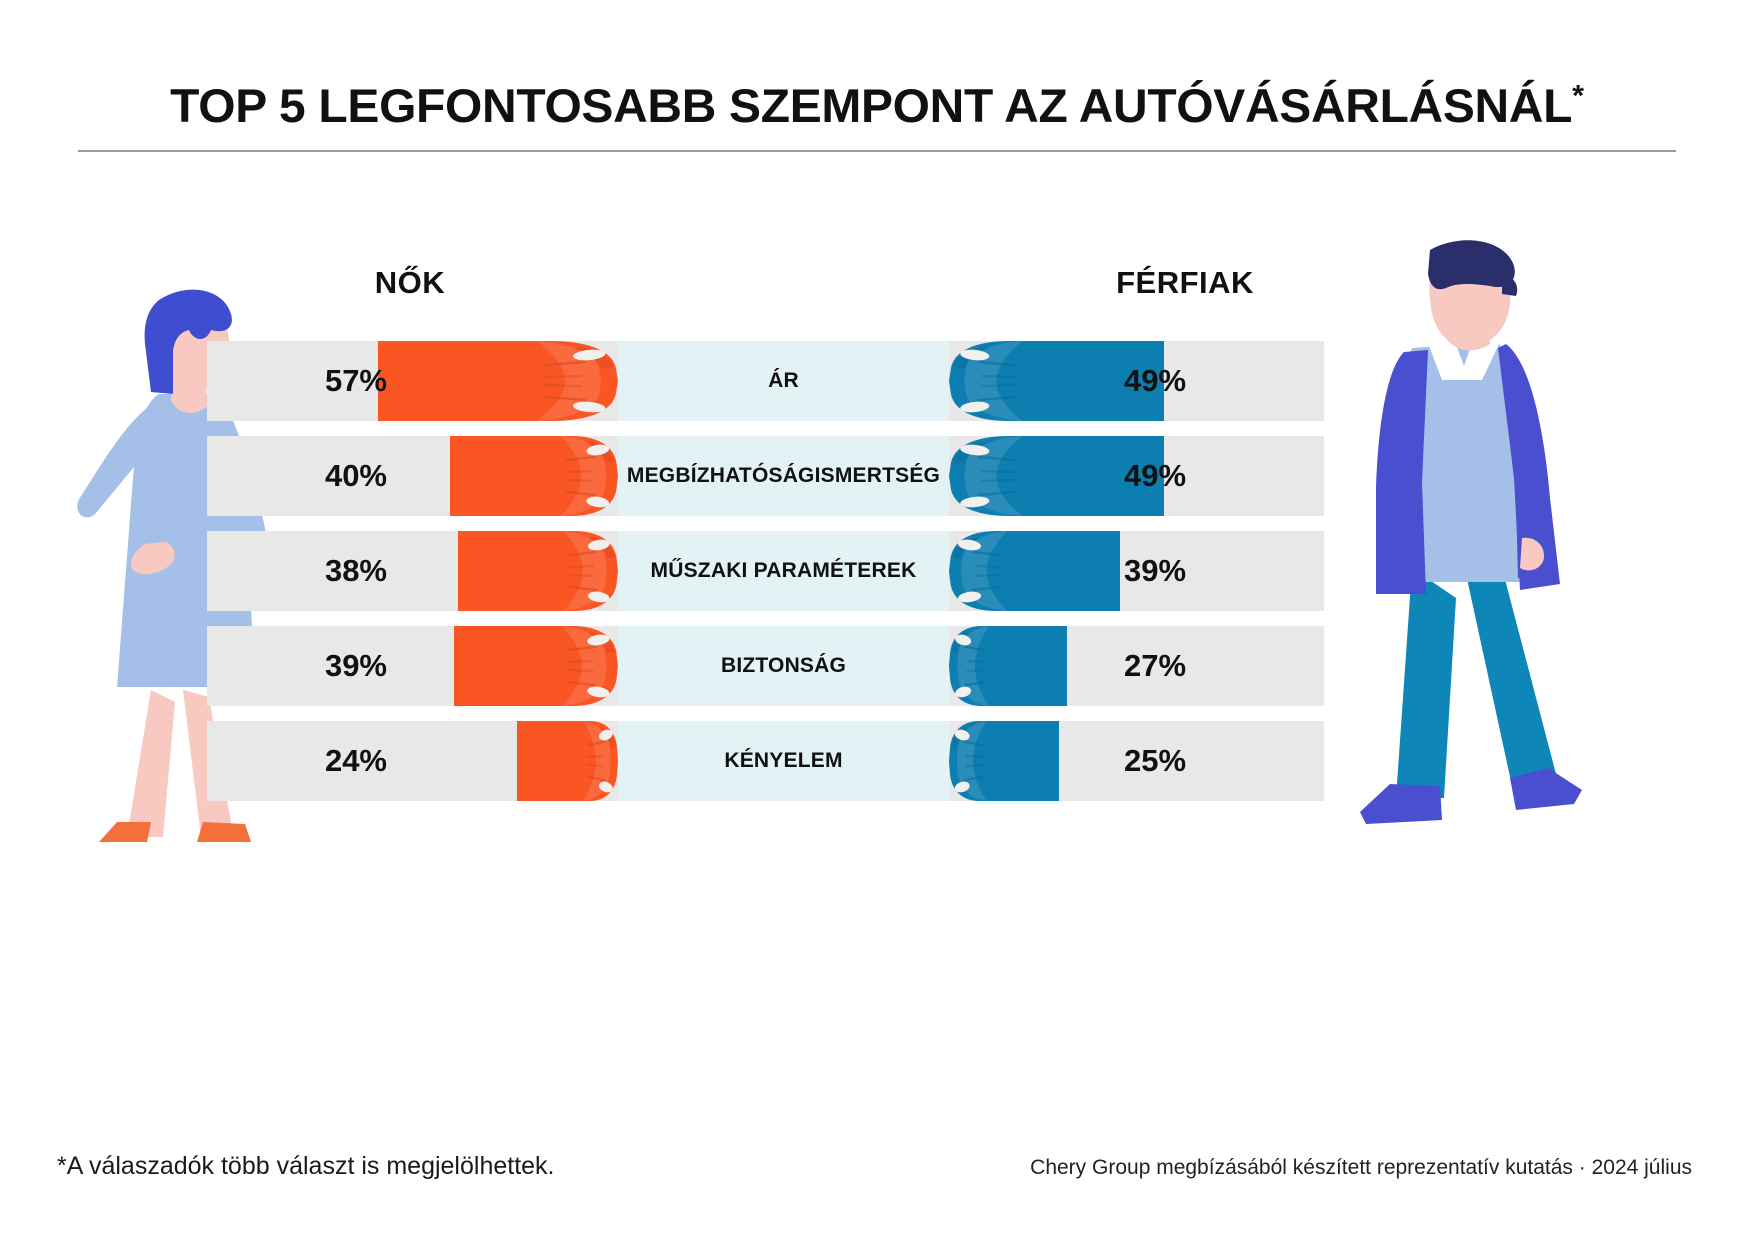 The width and height of the screenshot is (1754, 1240). I want to click on women-value-label: 57%, so click(355, 380).